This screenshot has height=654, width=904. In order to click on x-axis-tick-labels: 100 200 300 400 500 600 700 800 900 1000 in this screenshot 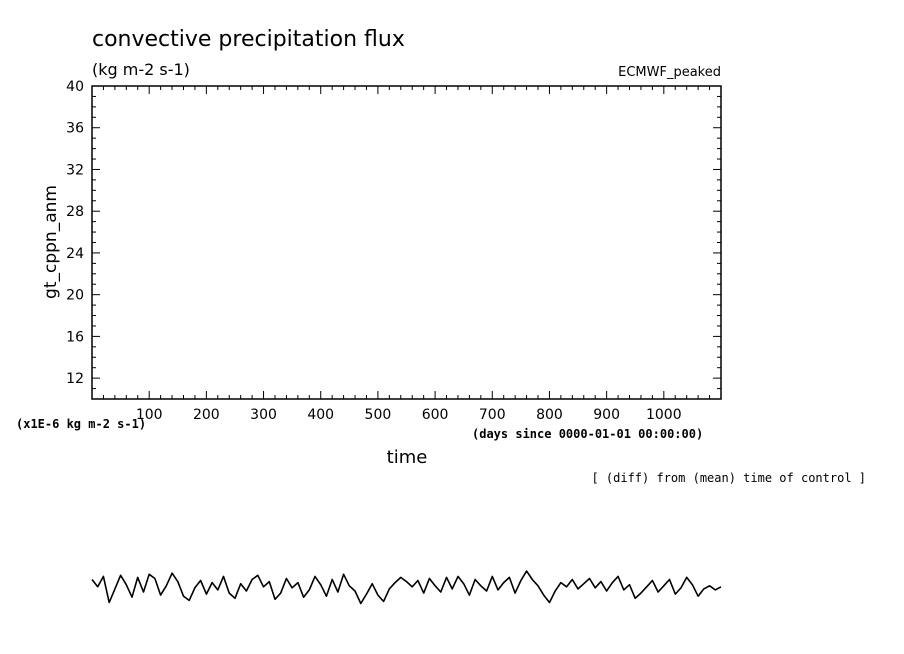, I will do `click(409, 415)`.